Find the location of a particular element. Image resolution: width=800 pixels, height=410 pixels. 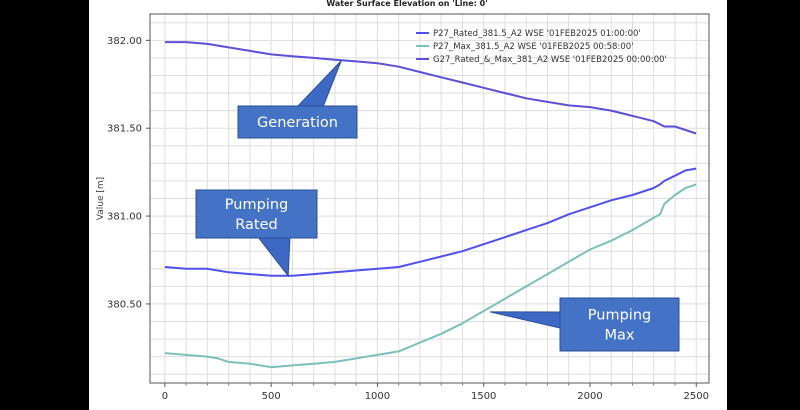

callout-2: Pumping Rated is located at coordinates (256, 233).